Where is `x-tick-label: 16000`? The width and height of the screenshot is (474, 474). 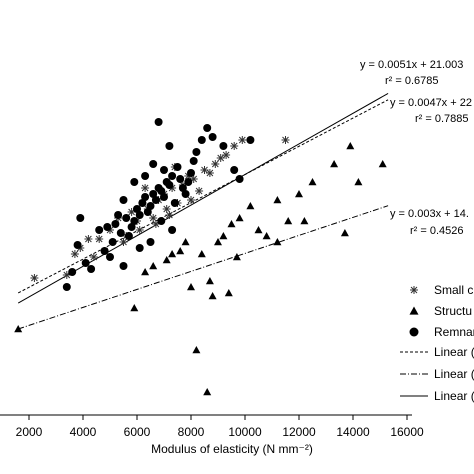
x-tick-label: 16000 is located at coordinates (407, 432).